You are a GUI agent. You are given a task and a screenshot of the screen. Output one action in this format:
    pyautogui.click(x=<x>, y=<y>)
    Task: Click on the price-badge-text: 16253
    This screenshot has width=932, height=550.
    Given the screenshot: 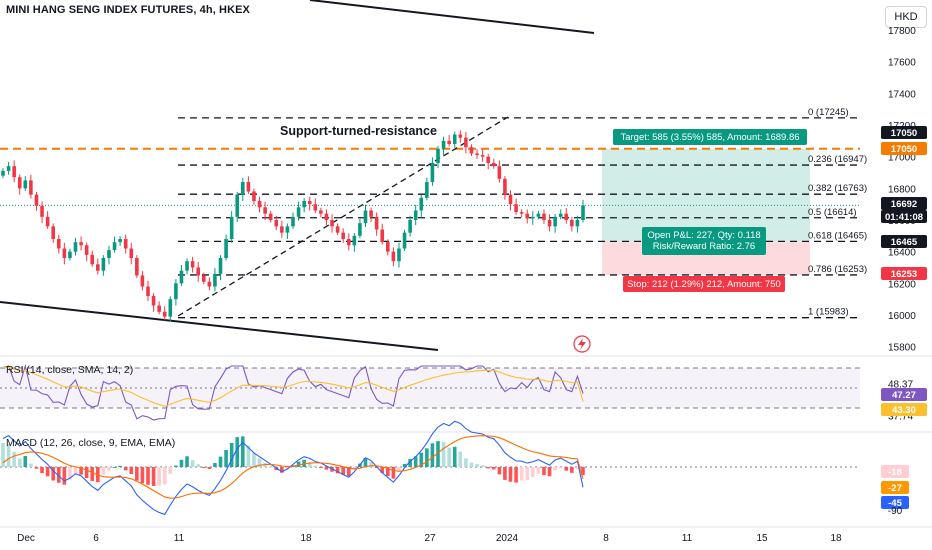 What is the action you would take?
    pyautogui.click(x=904, y=274)
    